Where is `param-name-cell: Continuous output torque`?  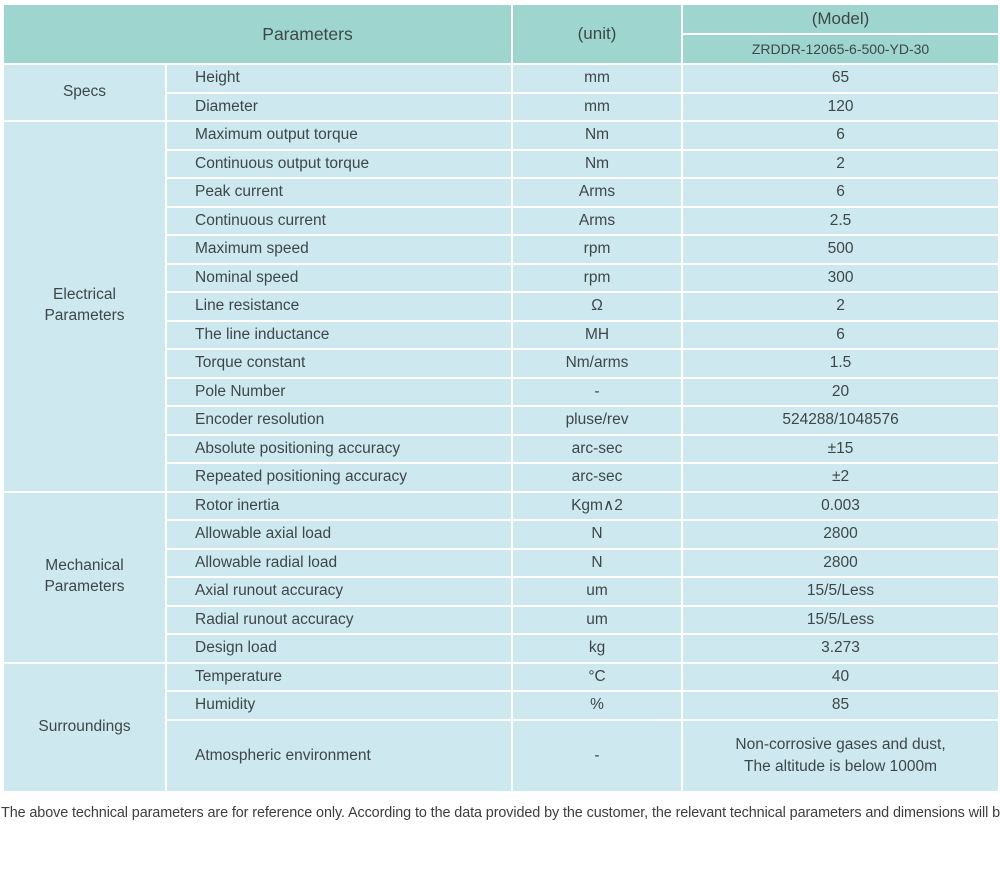 param-name-cell: Continuous output torque is located at coordinates (339, 163).